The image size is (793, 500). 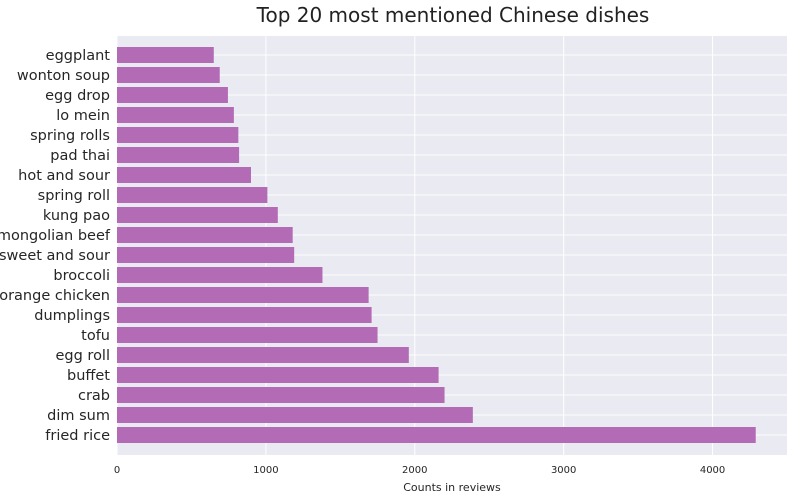 I want to click on bar-broccoli, so click(x=220, y=275).